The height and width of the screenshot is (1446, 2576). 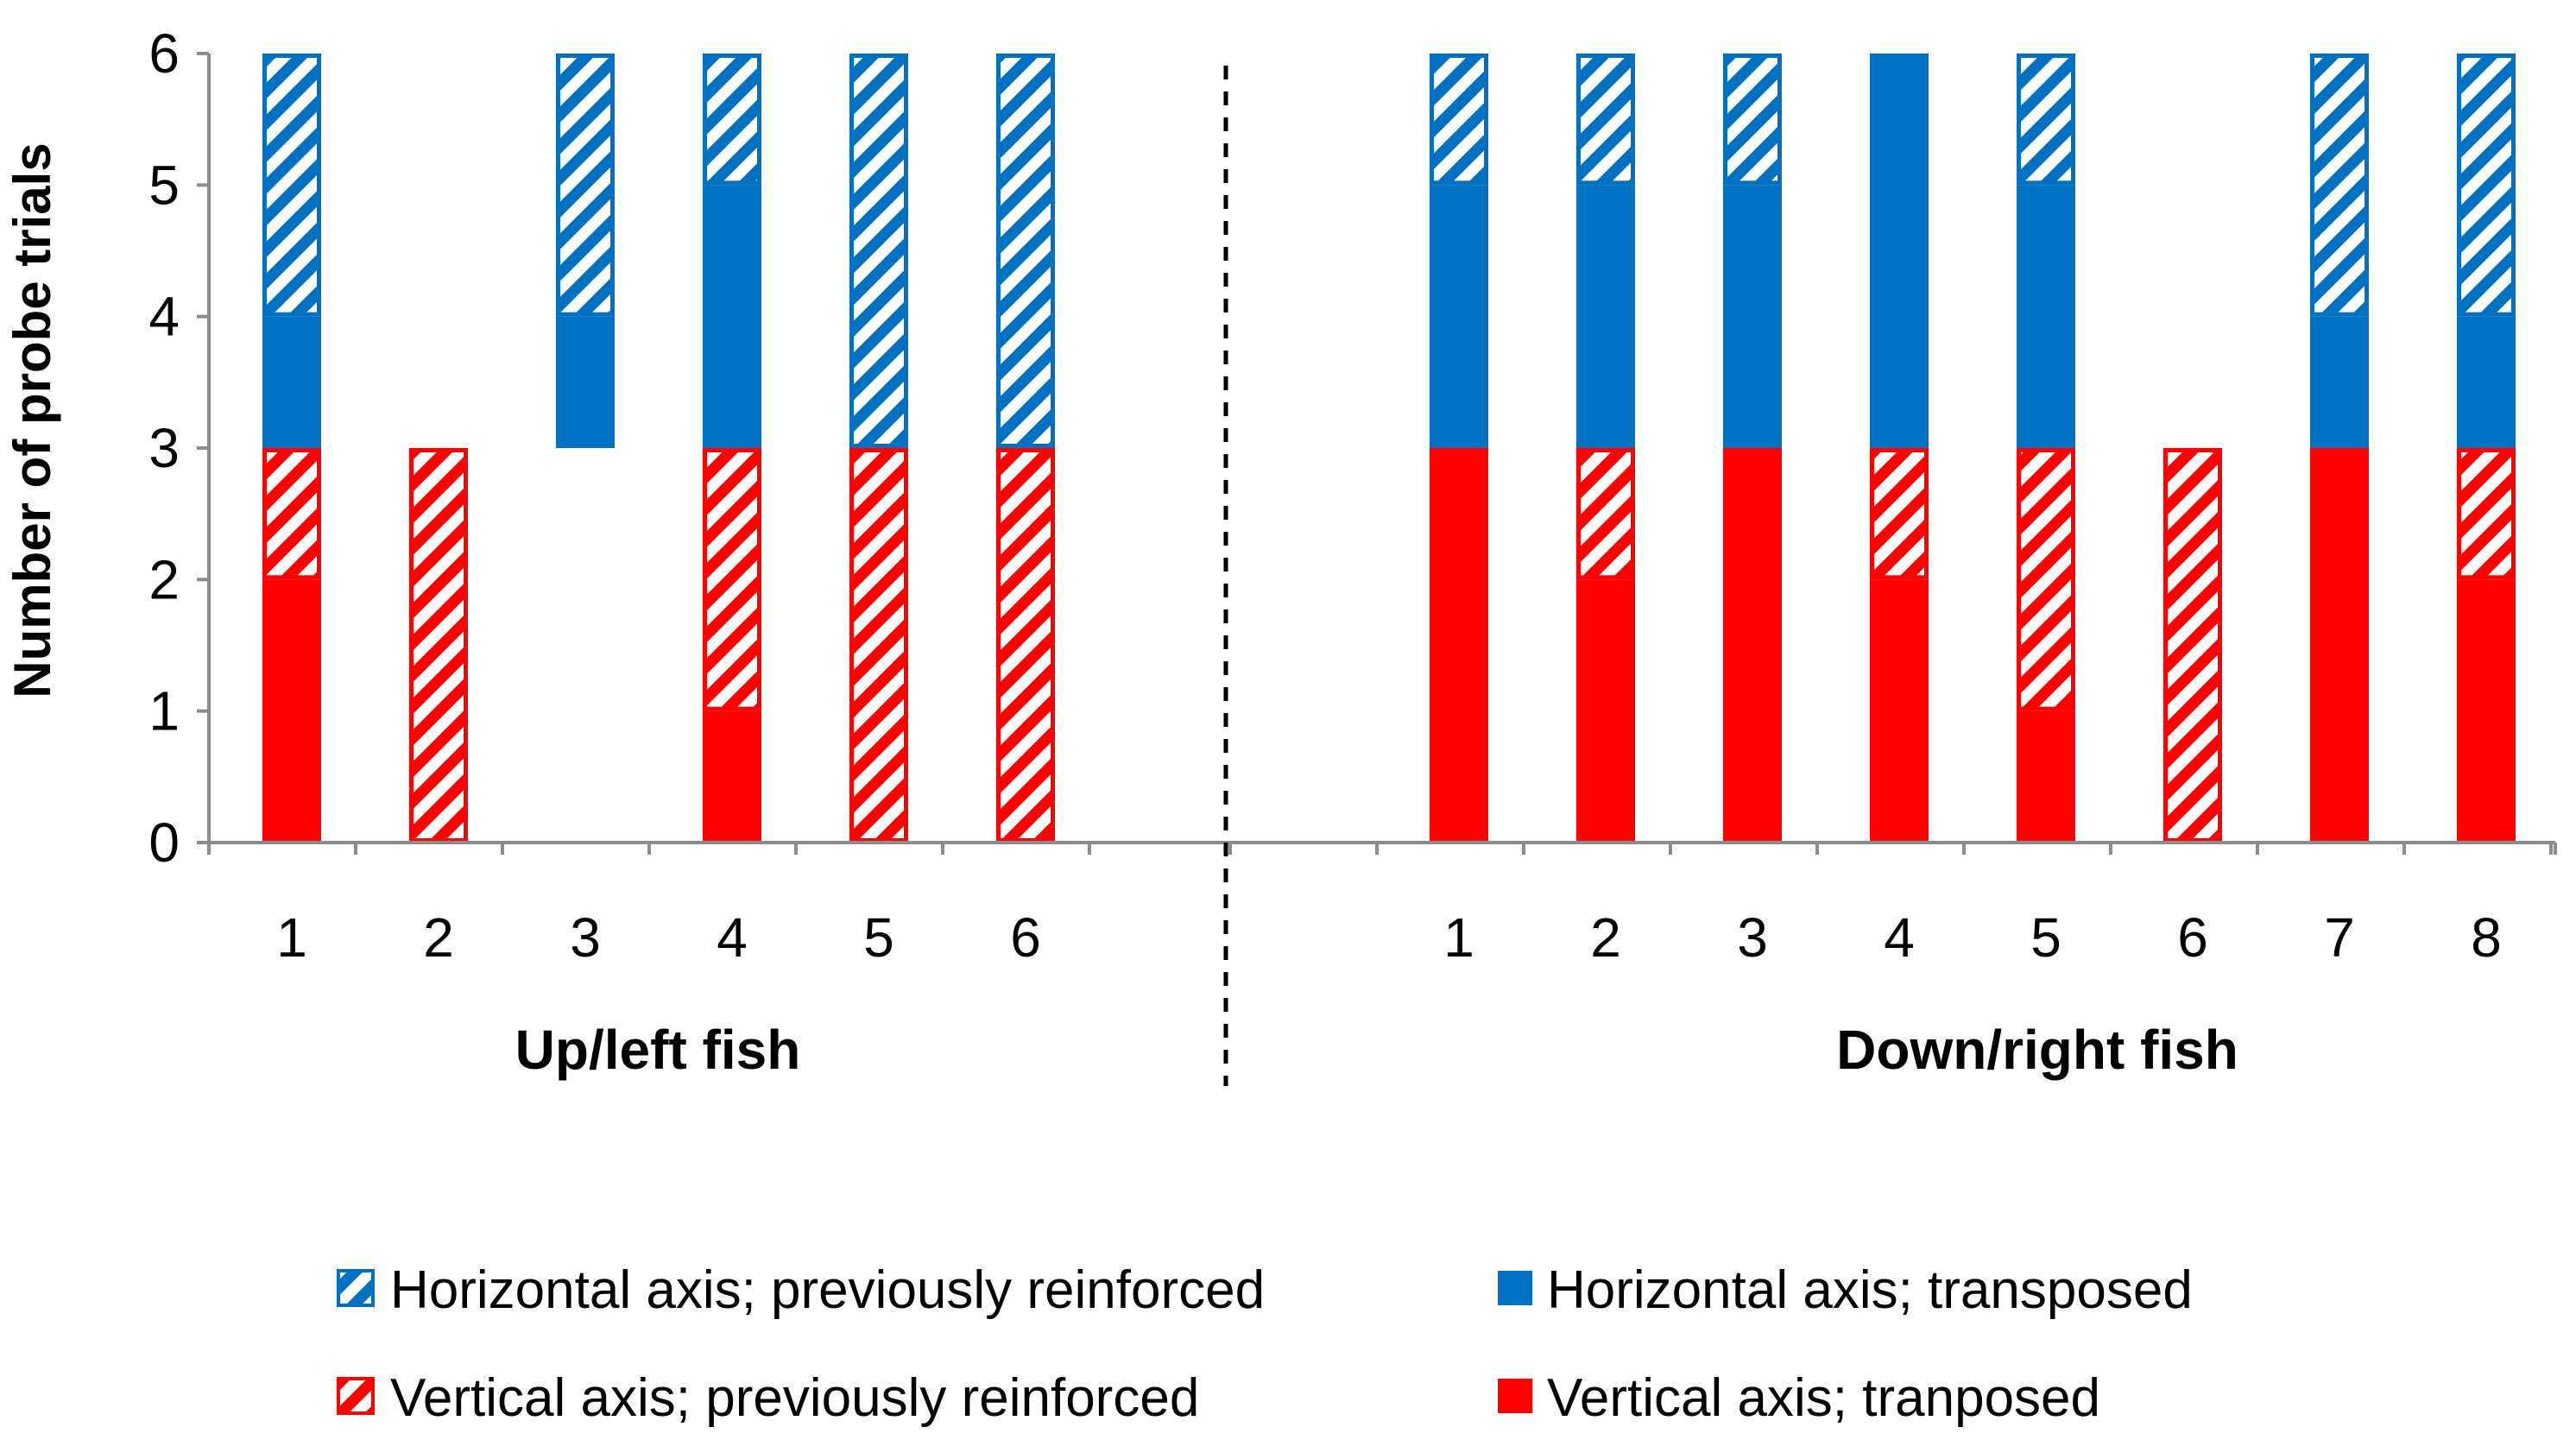 What do you see at coordinates (1515, 1288) in the screenshot?
I see `legend-swatch-horizontal-transposed` at bounding box center [1515, 1288].